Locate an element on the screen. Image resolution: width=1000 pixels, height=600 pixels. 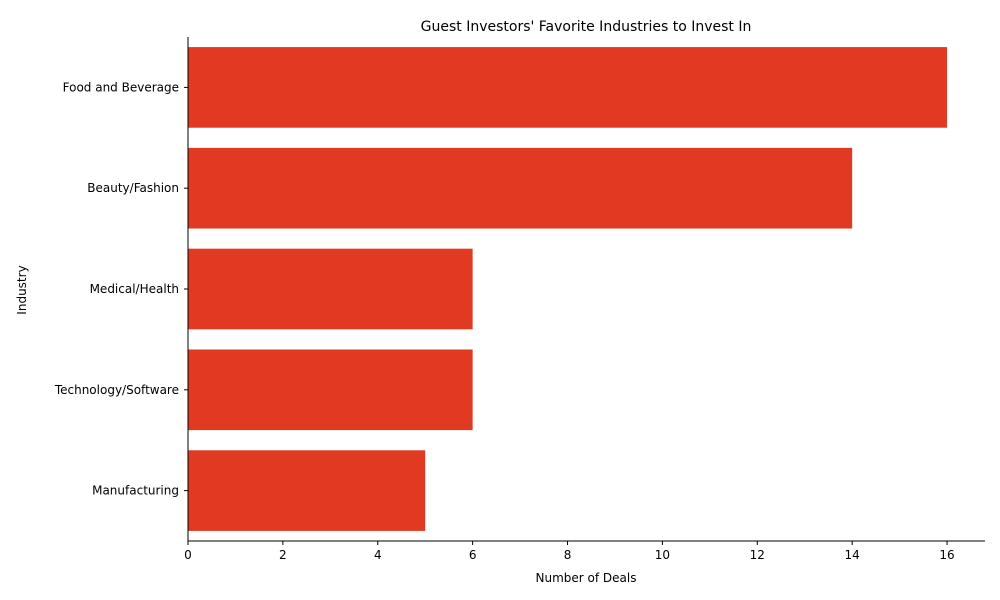
x-tick-label: 12 is located at coordinates (757, 555).